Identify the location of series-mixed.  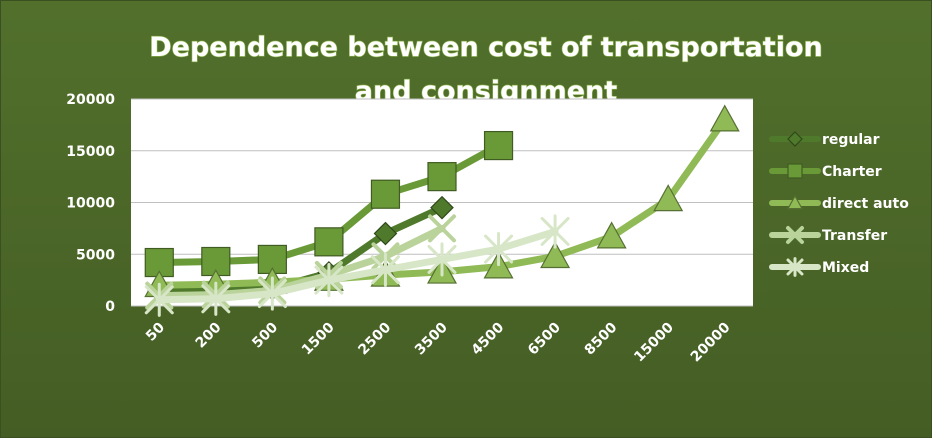
(357, 265).